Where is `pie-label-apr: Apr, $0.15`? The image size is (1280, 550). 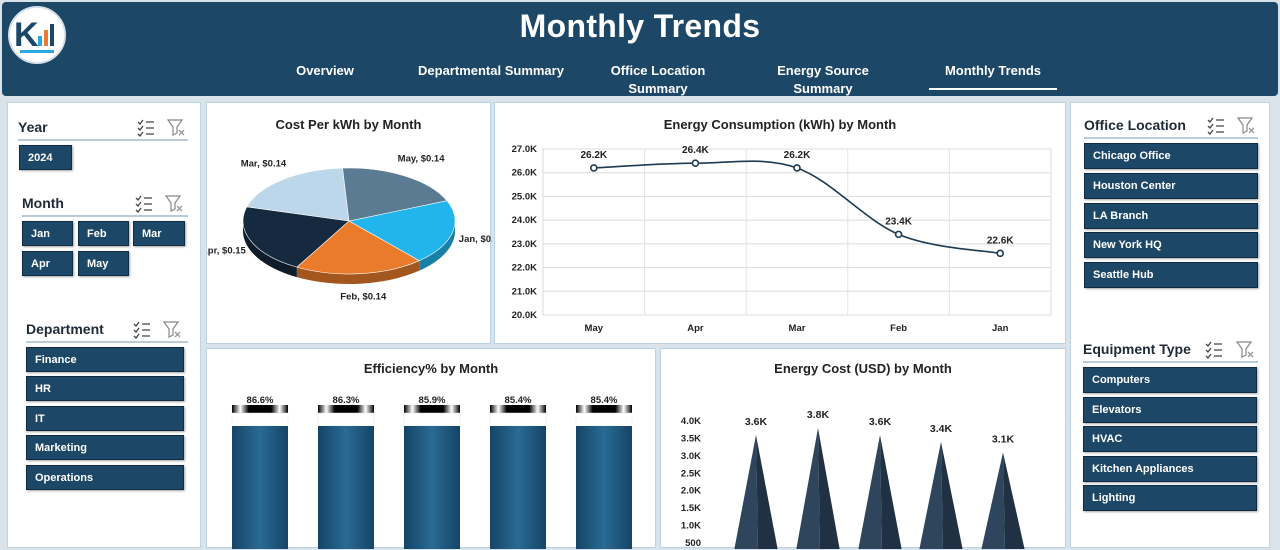
pie-label-apr: Apr, $0.15 is located at coordinates (227, 251).